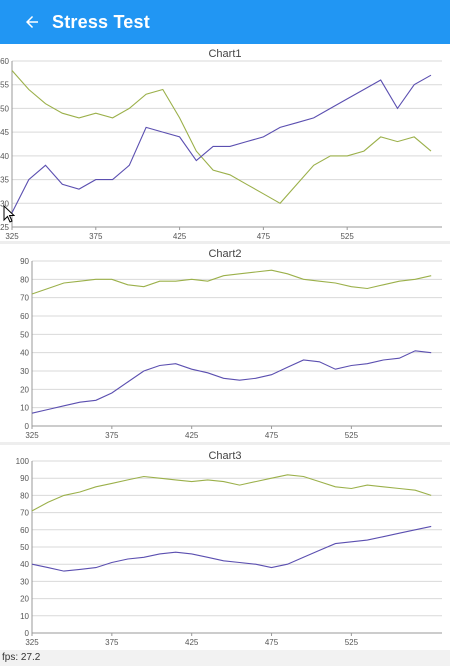 The image size is (450, 666). I want to click on y-tick-label: 35, so click(4, 180).